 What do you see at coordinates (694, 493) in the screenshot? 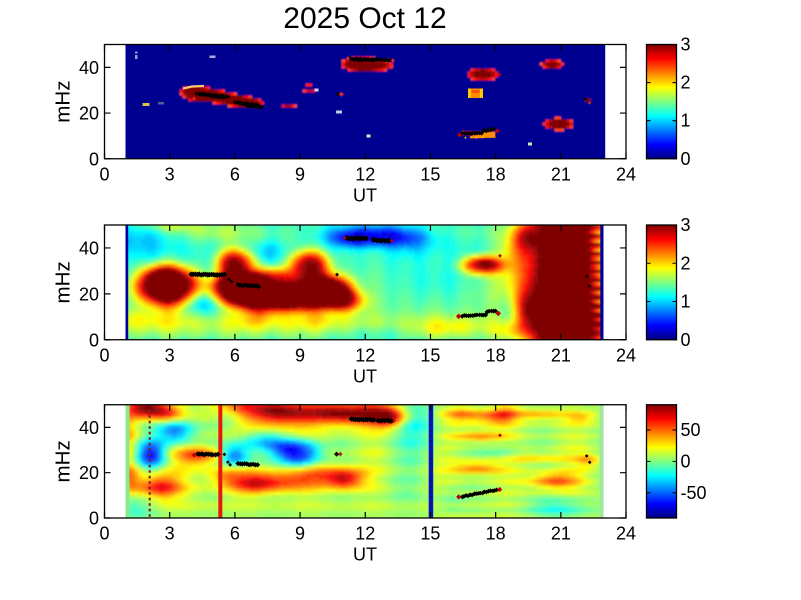
I see `svg-text: -50` at bounding box center [694, 493].